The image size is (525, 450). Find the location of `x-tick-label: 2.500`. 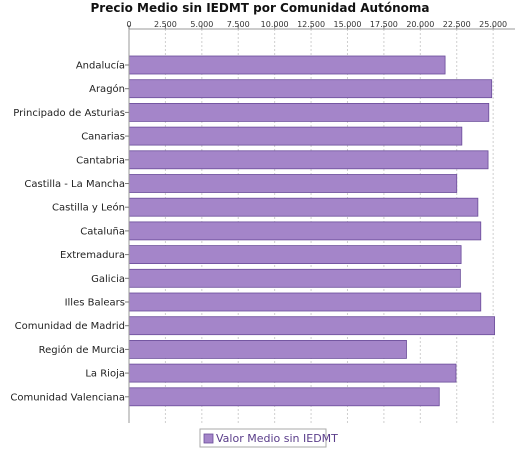

x-tick-label: 2.500 is located at coordinates (165, 24).